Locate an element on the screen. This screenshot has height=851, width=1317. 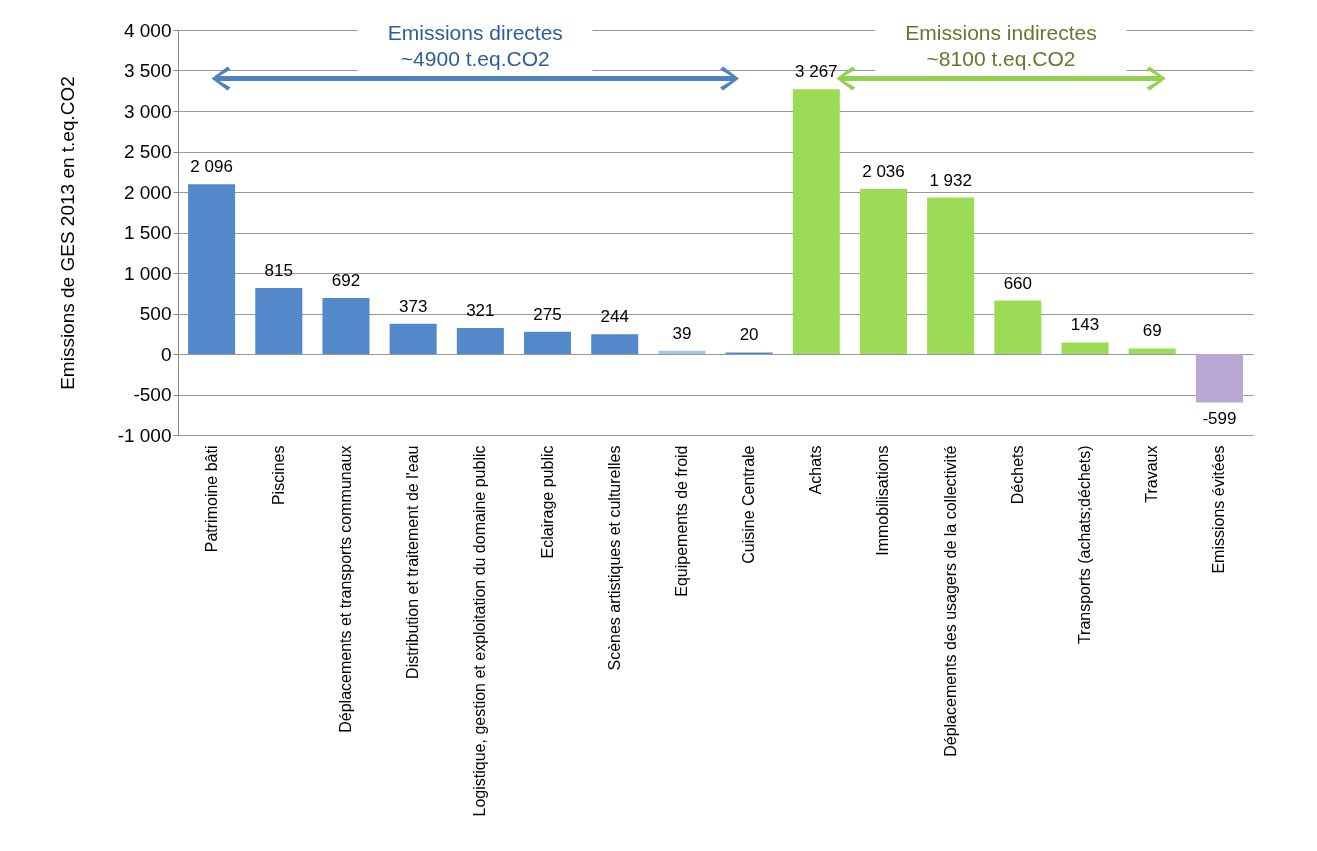
y-tick-label: 1 000 is located at coordinates (147, 273).